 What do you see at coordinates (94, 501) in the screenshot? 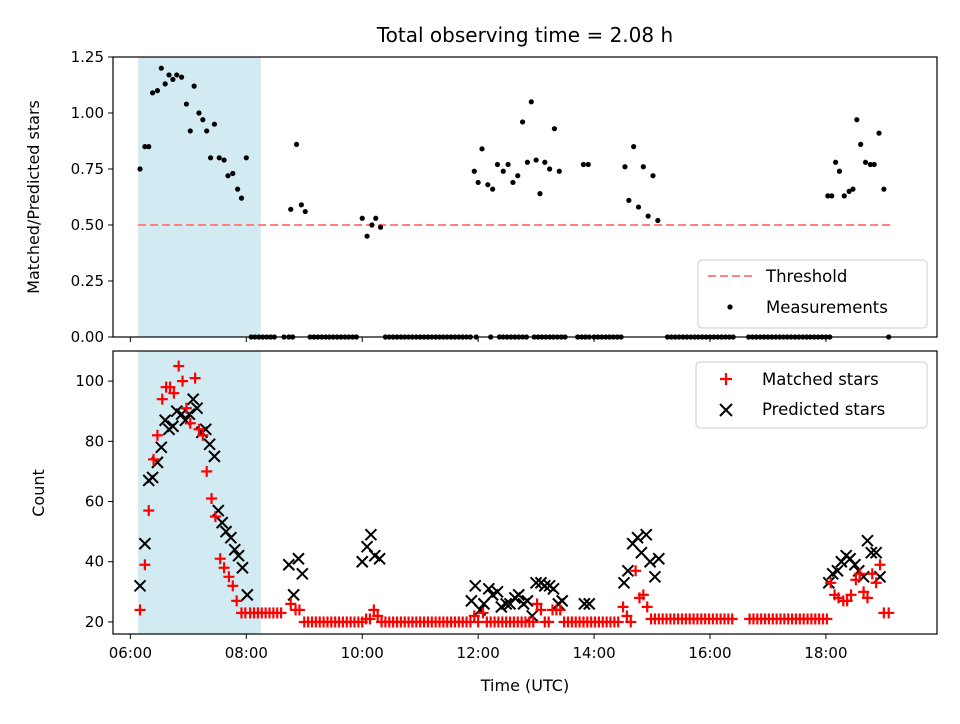
I see `bottom-y-ticks: 20 40 60 80 100` at bounding box center [94, 501].